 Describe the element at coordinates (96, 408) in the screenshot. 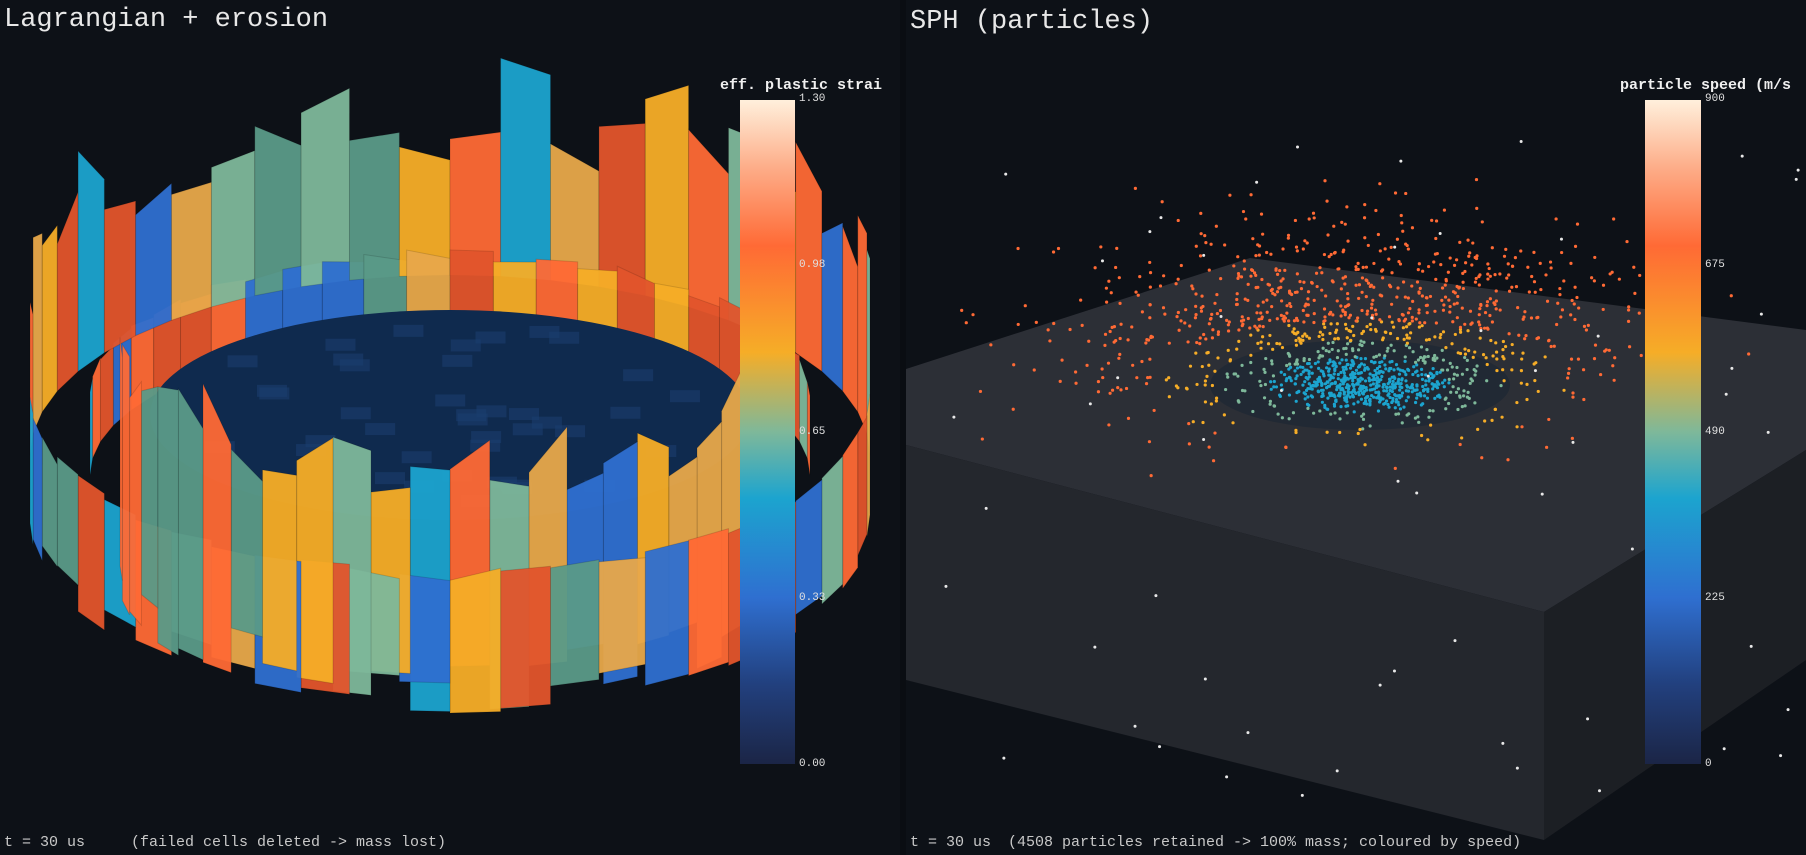

I see `rim-tile` at that location.